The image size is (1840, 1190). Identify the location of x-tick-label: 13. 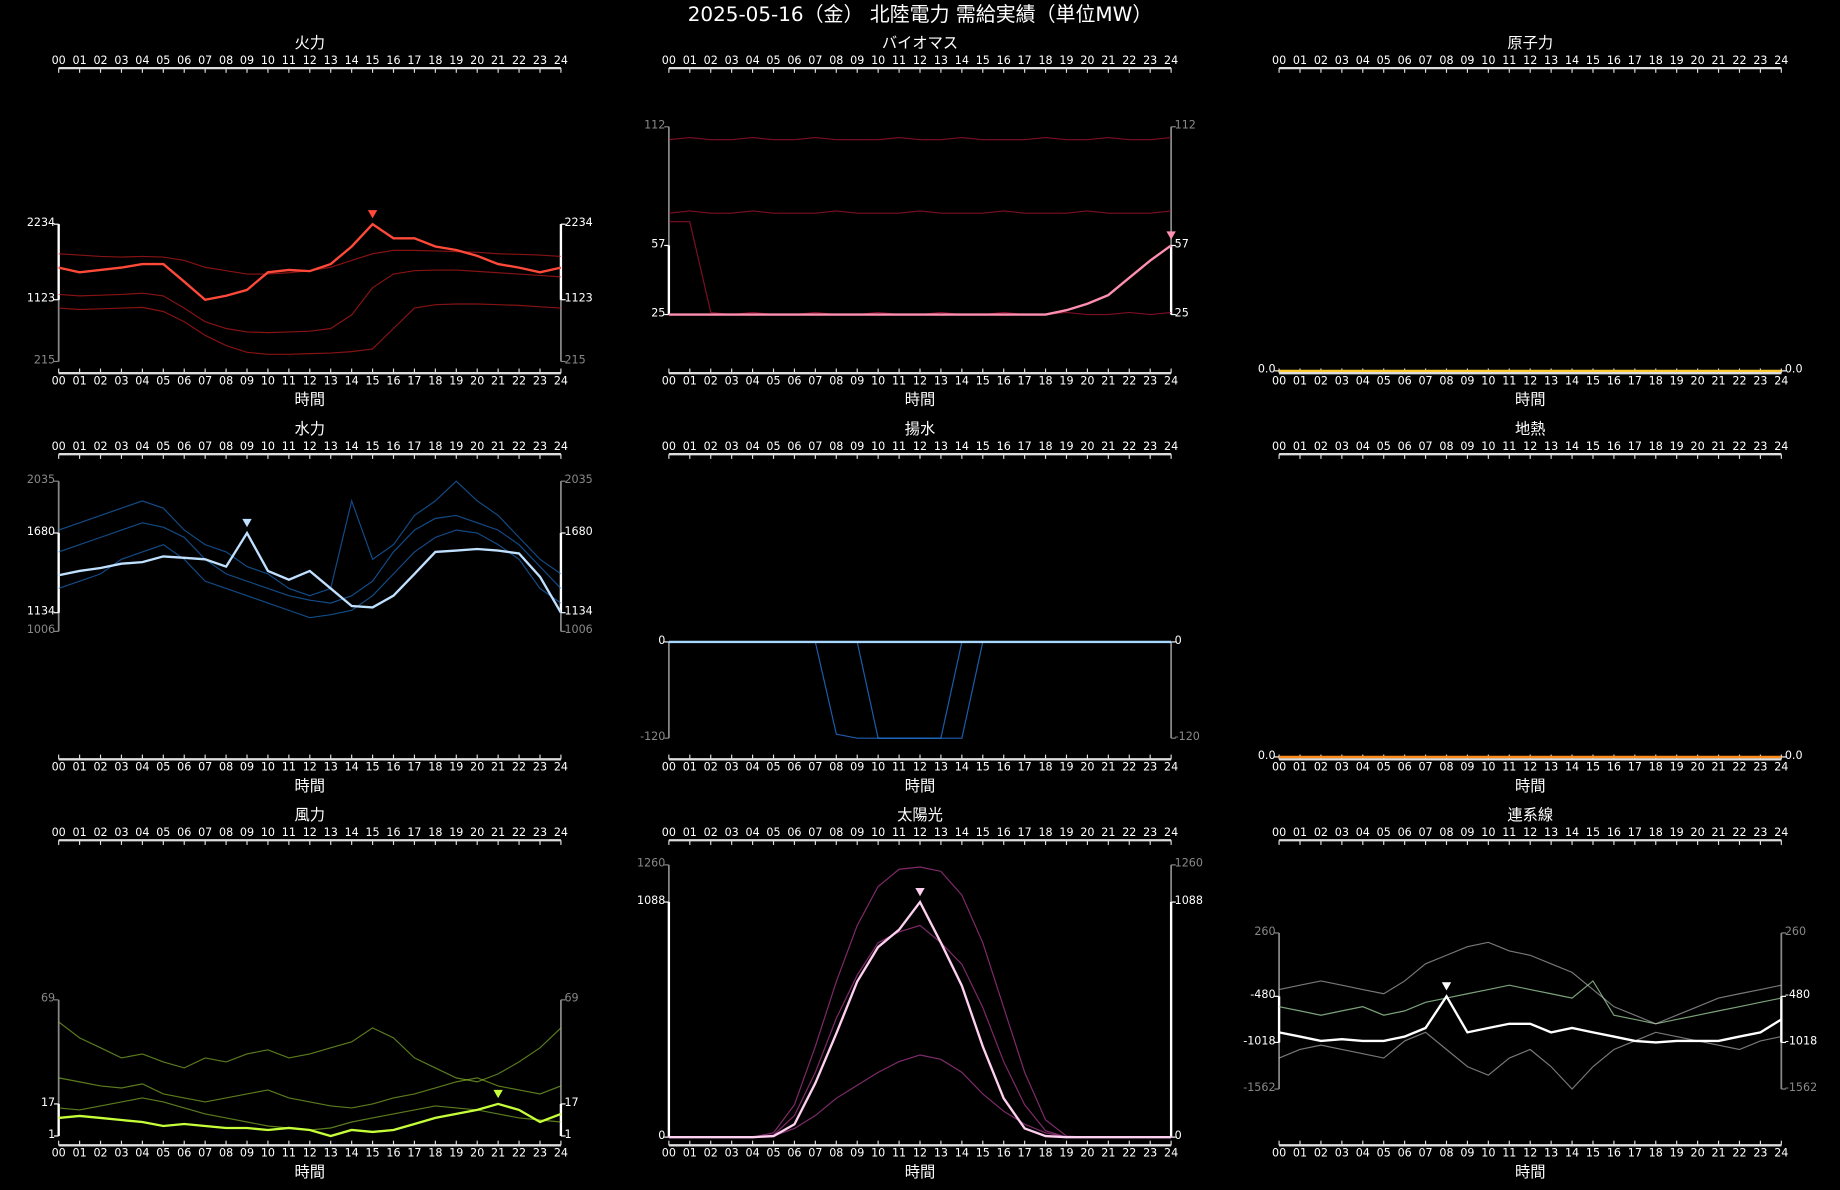
(331, 60).